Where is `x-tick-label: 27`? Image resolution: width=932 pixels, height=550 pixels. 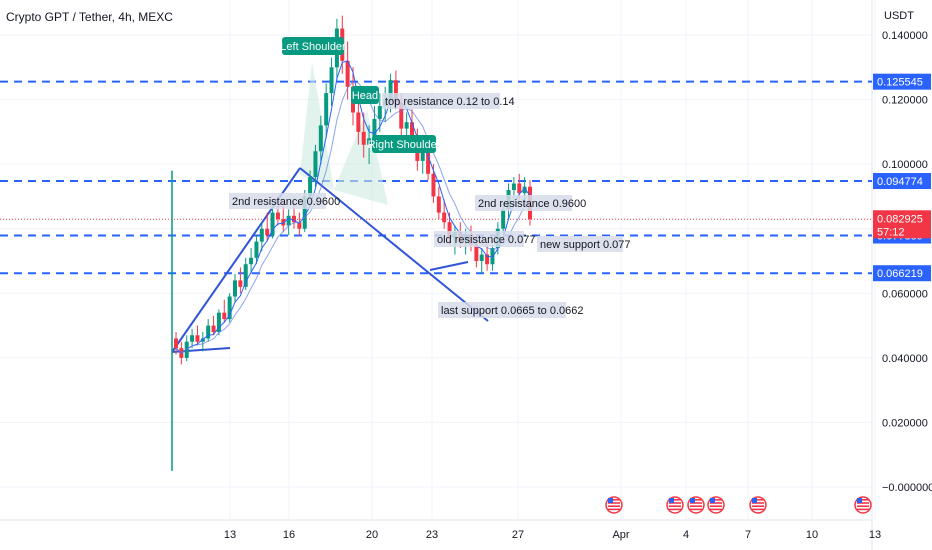 x-tick-label: 27 is located at coordinates (518, 535).